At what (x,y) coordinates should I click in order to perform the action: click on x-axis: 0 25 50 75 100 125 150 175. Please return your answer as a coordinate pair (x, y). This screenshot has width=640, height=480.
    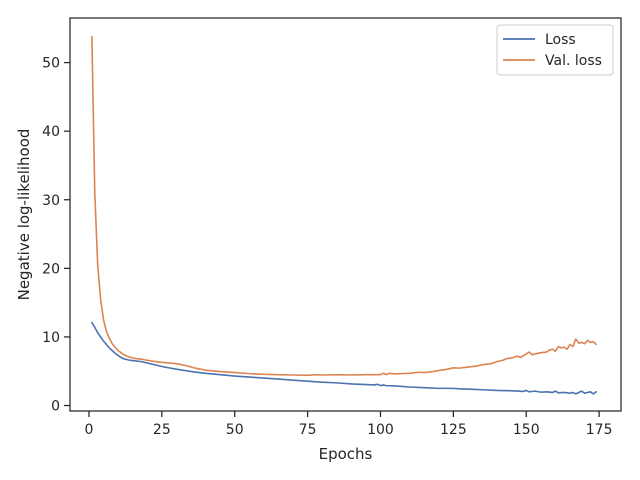
    Looking at the image, I should click on (348, 424).